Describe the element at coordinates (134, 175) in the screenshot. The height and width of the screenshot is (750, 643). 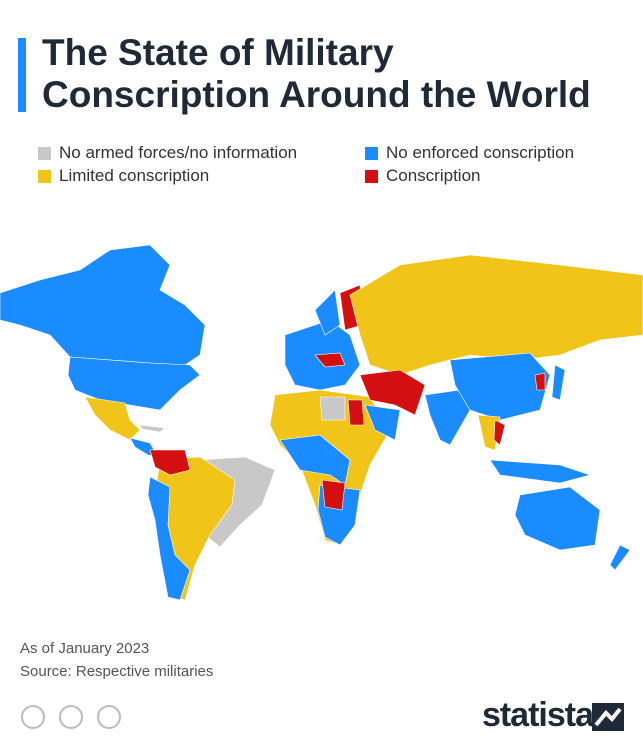
I see `legend-label: Limited conscription` at that location.